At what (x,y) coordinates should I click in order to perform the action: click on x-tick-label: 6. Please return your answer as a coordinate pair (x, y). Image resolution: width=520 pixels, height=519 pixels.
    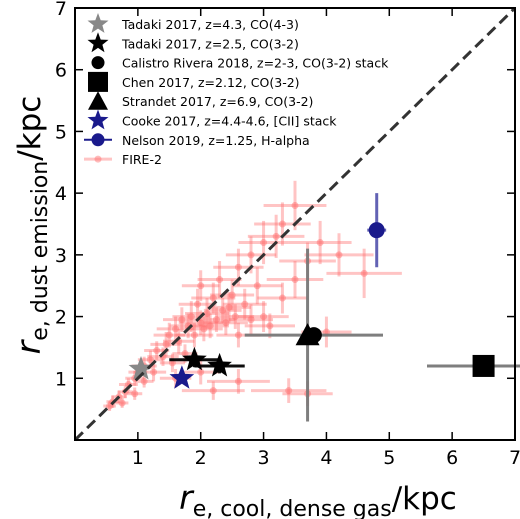
    Looking at the image, I should click on (452, 458).